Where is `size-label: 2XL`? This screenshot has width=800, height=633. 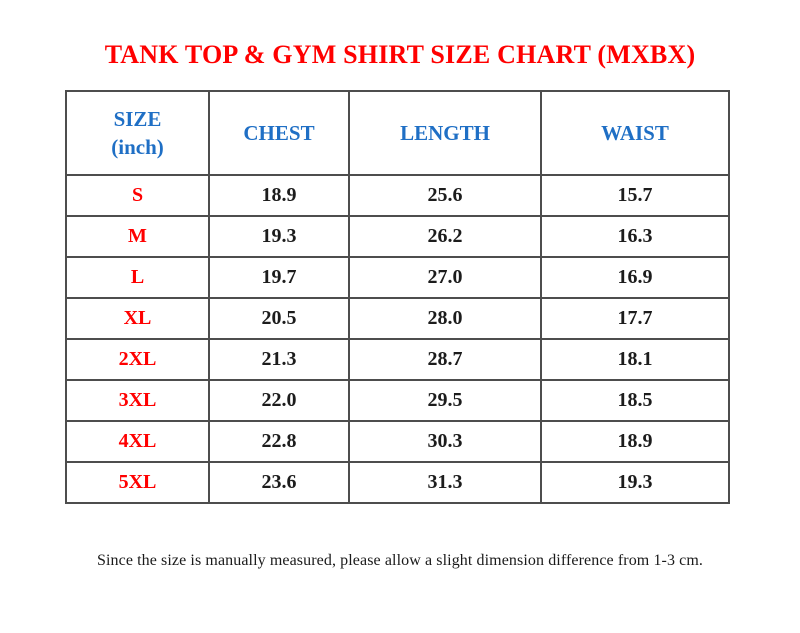 size-label: 2XL is located at coordinates (137, 359).